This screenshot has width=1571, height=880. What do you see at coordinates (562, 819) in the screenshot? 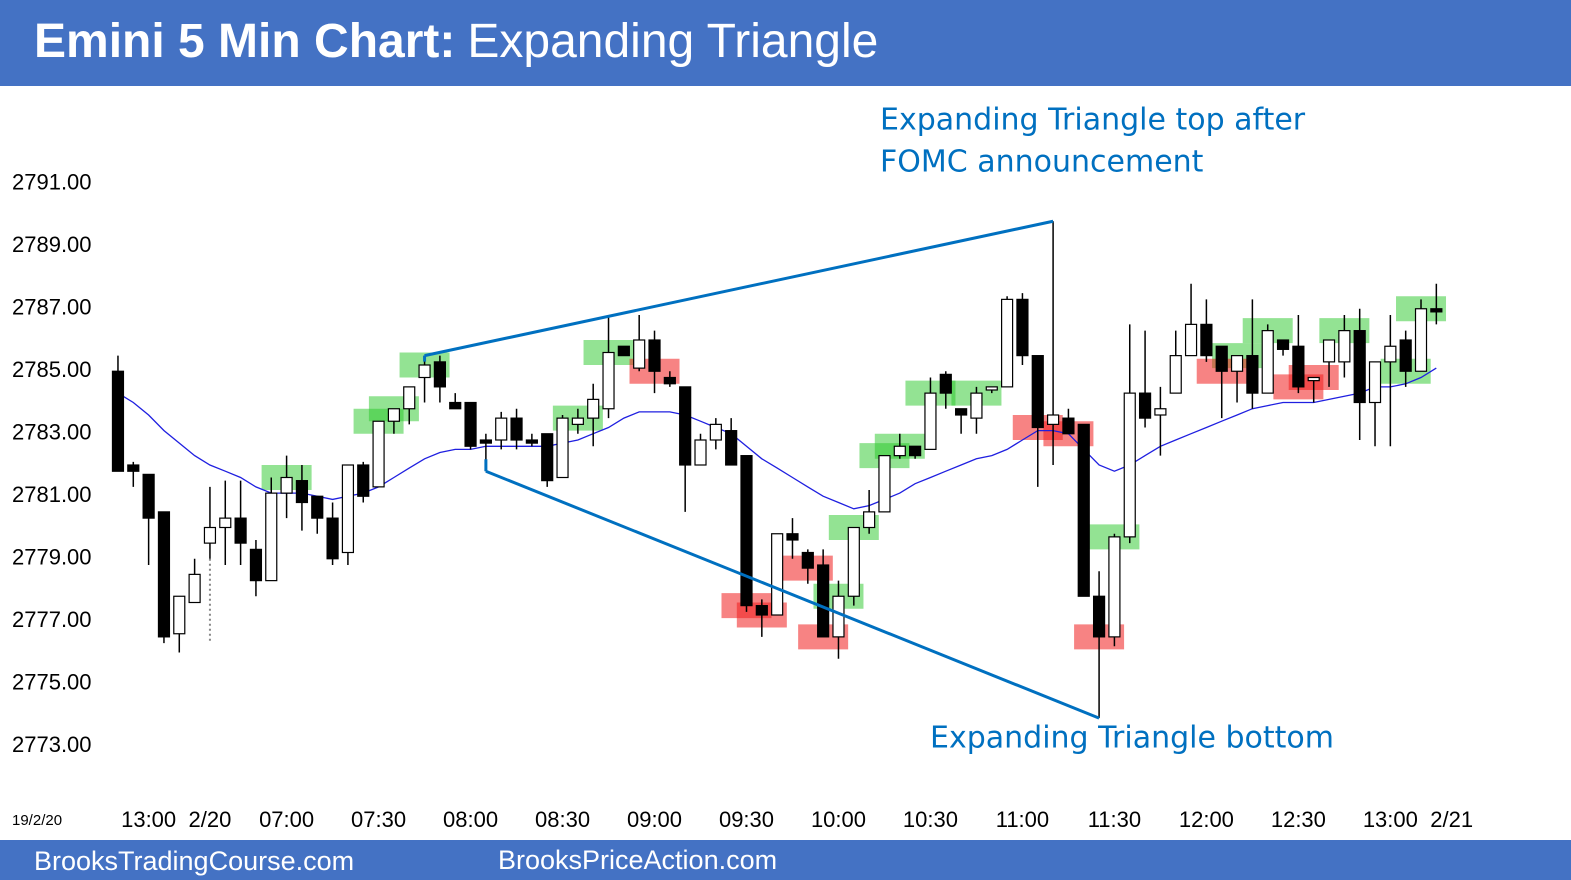
I see `x-tick-label: 08:30` at bounding box center [562, 819].